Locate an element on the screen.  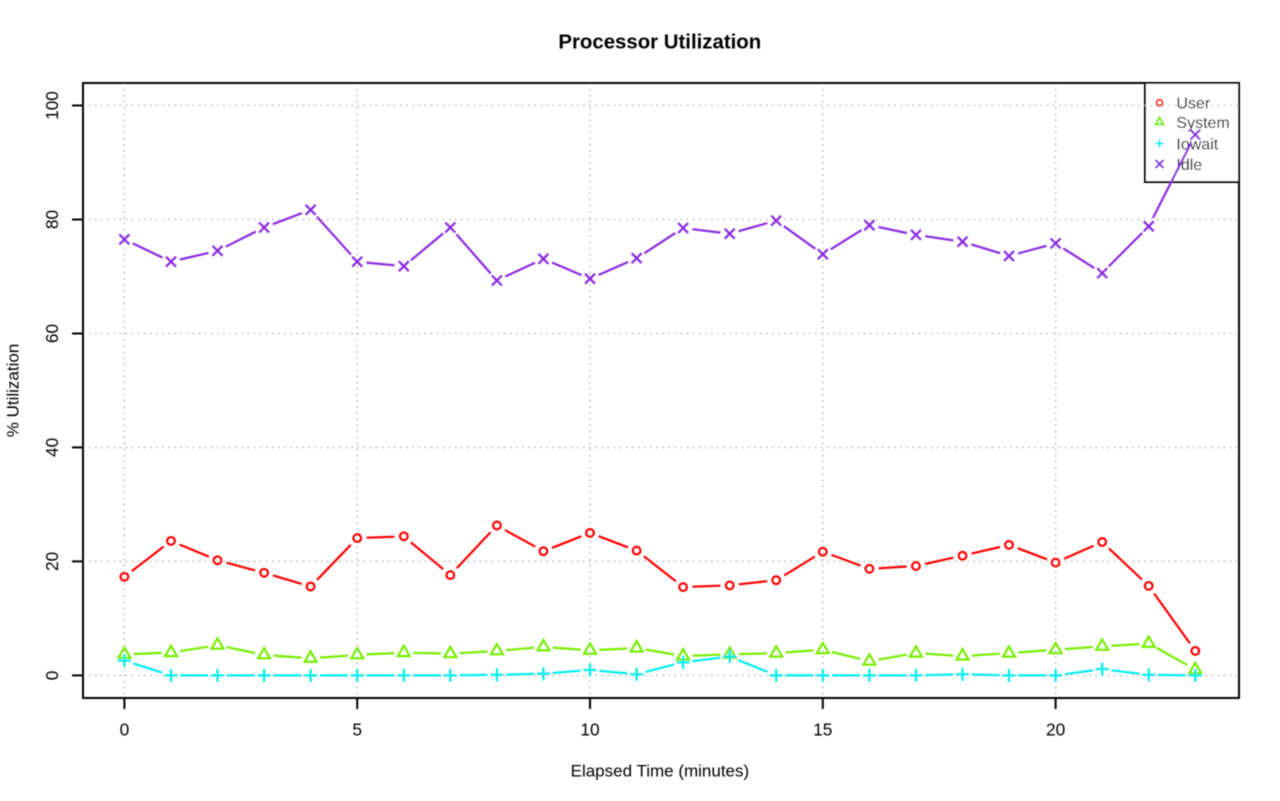
svg-text: % Utilization is located at coordinates (13, 391).